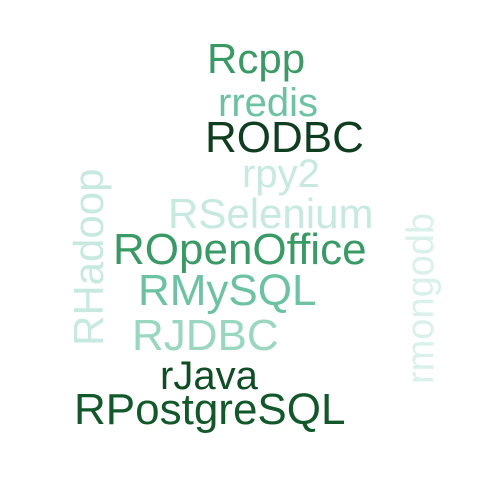 Image resolution: width=504 pixels, height=504 pixels. I want to click on word-rhadoop: RHadoop, so click(88, 257).